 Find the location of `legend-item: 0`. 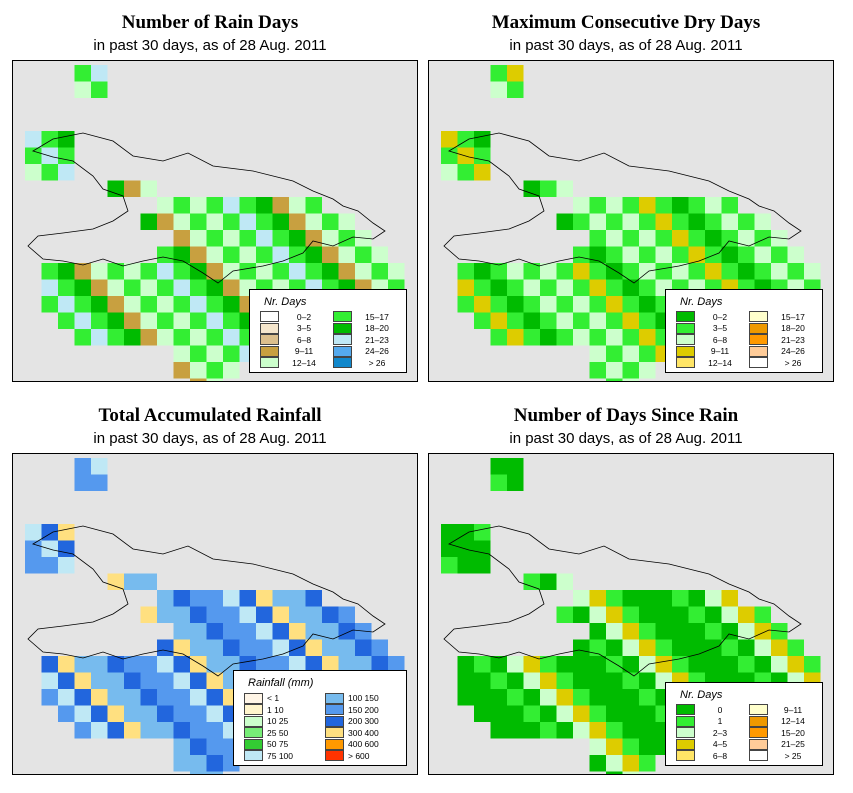

legend-item: 0 is located at coordinates (708, 710).